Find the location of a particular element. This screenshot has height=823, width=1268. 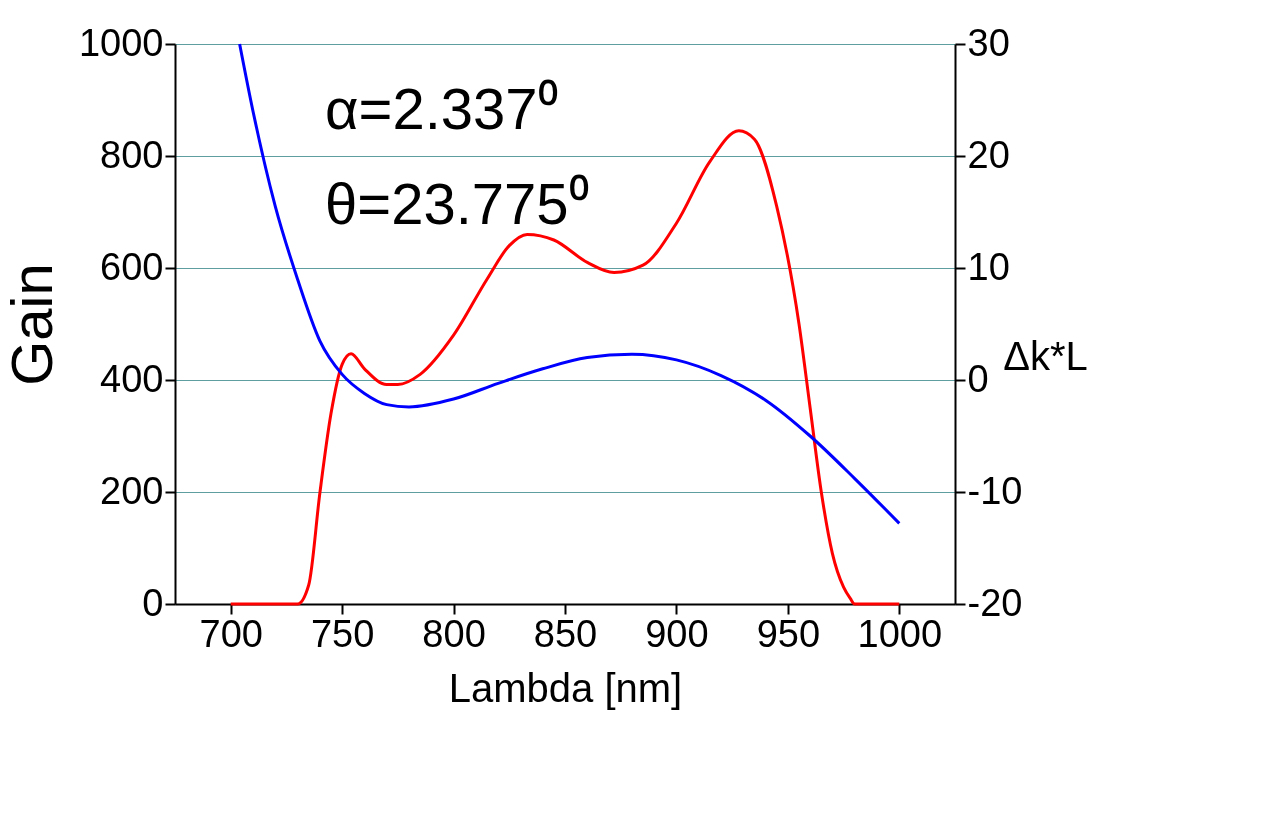

y2-tick-label: 10 is located at coordinates (988, 266).